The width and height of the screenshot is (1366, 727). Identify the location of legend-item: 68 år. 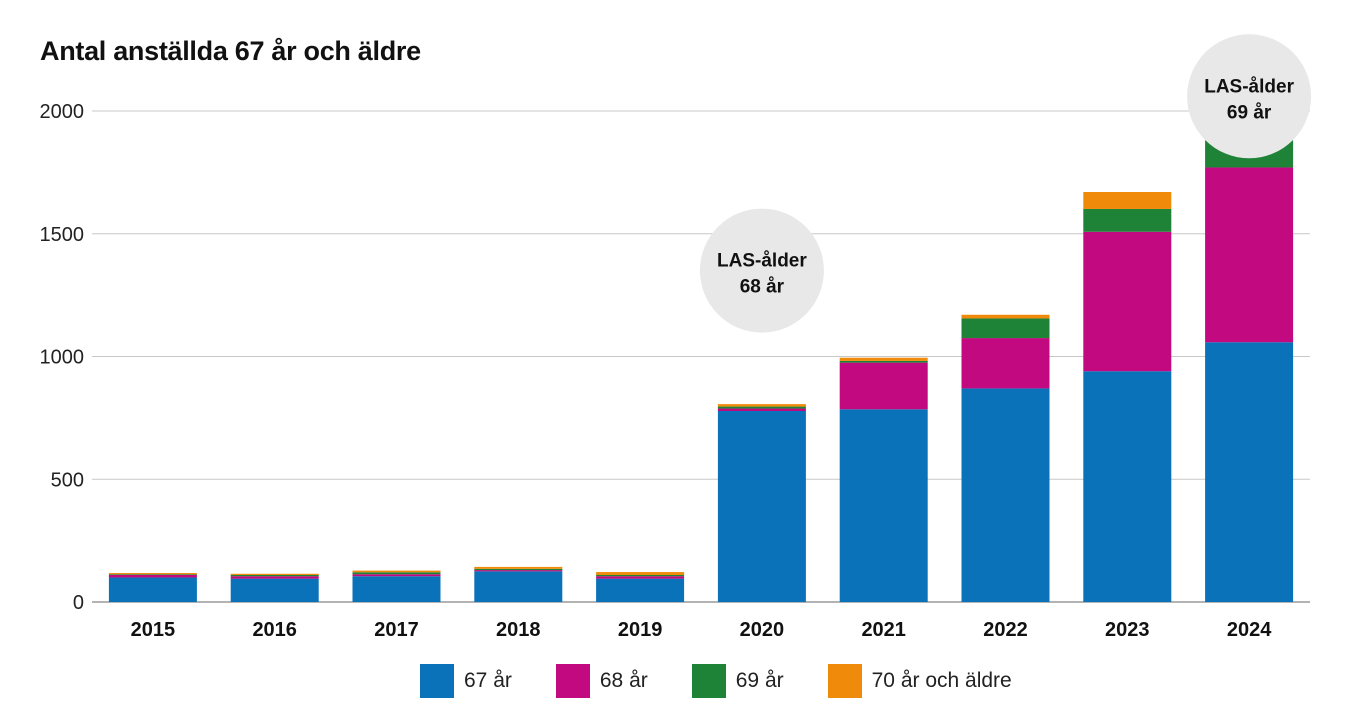
(601, 681).